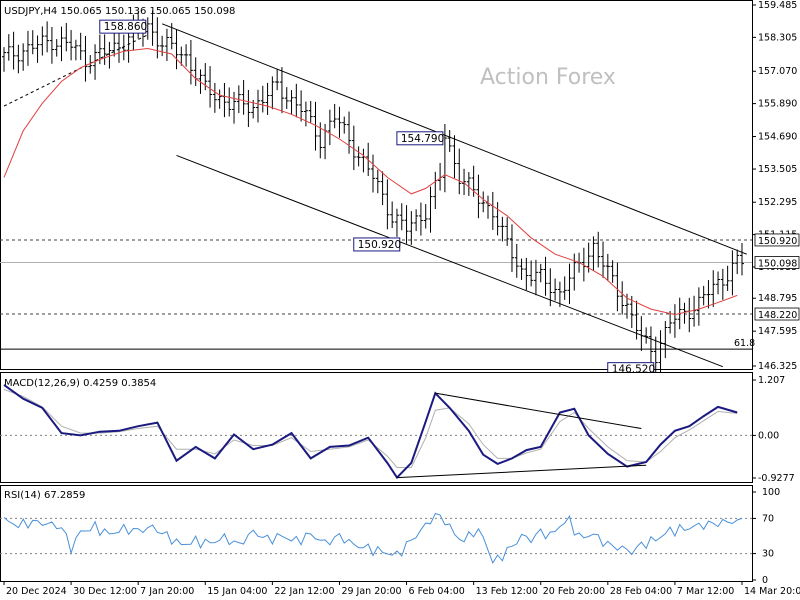  I want to click on price-y-tick-label: 147.595, so click(777, 331).